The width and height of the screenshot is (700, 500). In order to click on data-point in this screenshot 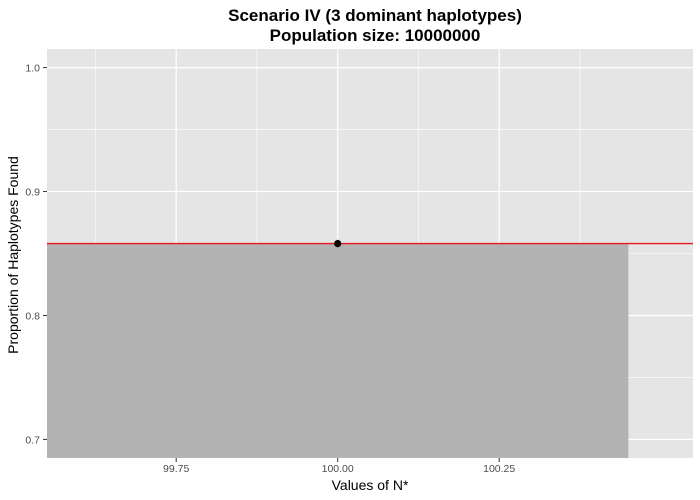, I will do `click(338, 243)`.